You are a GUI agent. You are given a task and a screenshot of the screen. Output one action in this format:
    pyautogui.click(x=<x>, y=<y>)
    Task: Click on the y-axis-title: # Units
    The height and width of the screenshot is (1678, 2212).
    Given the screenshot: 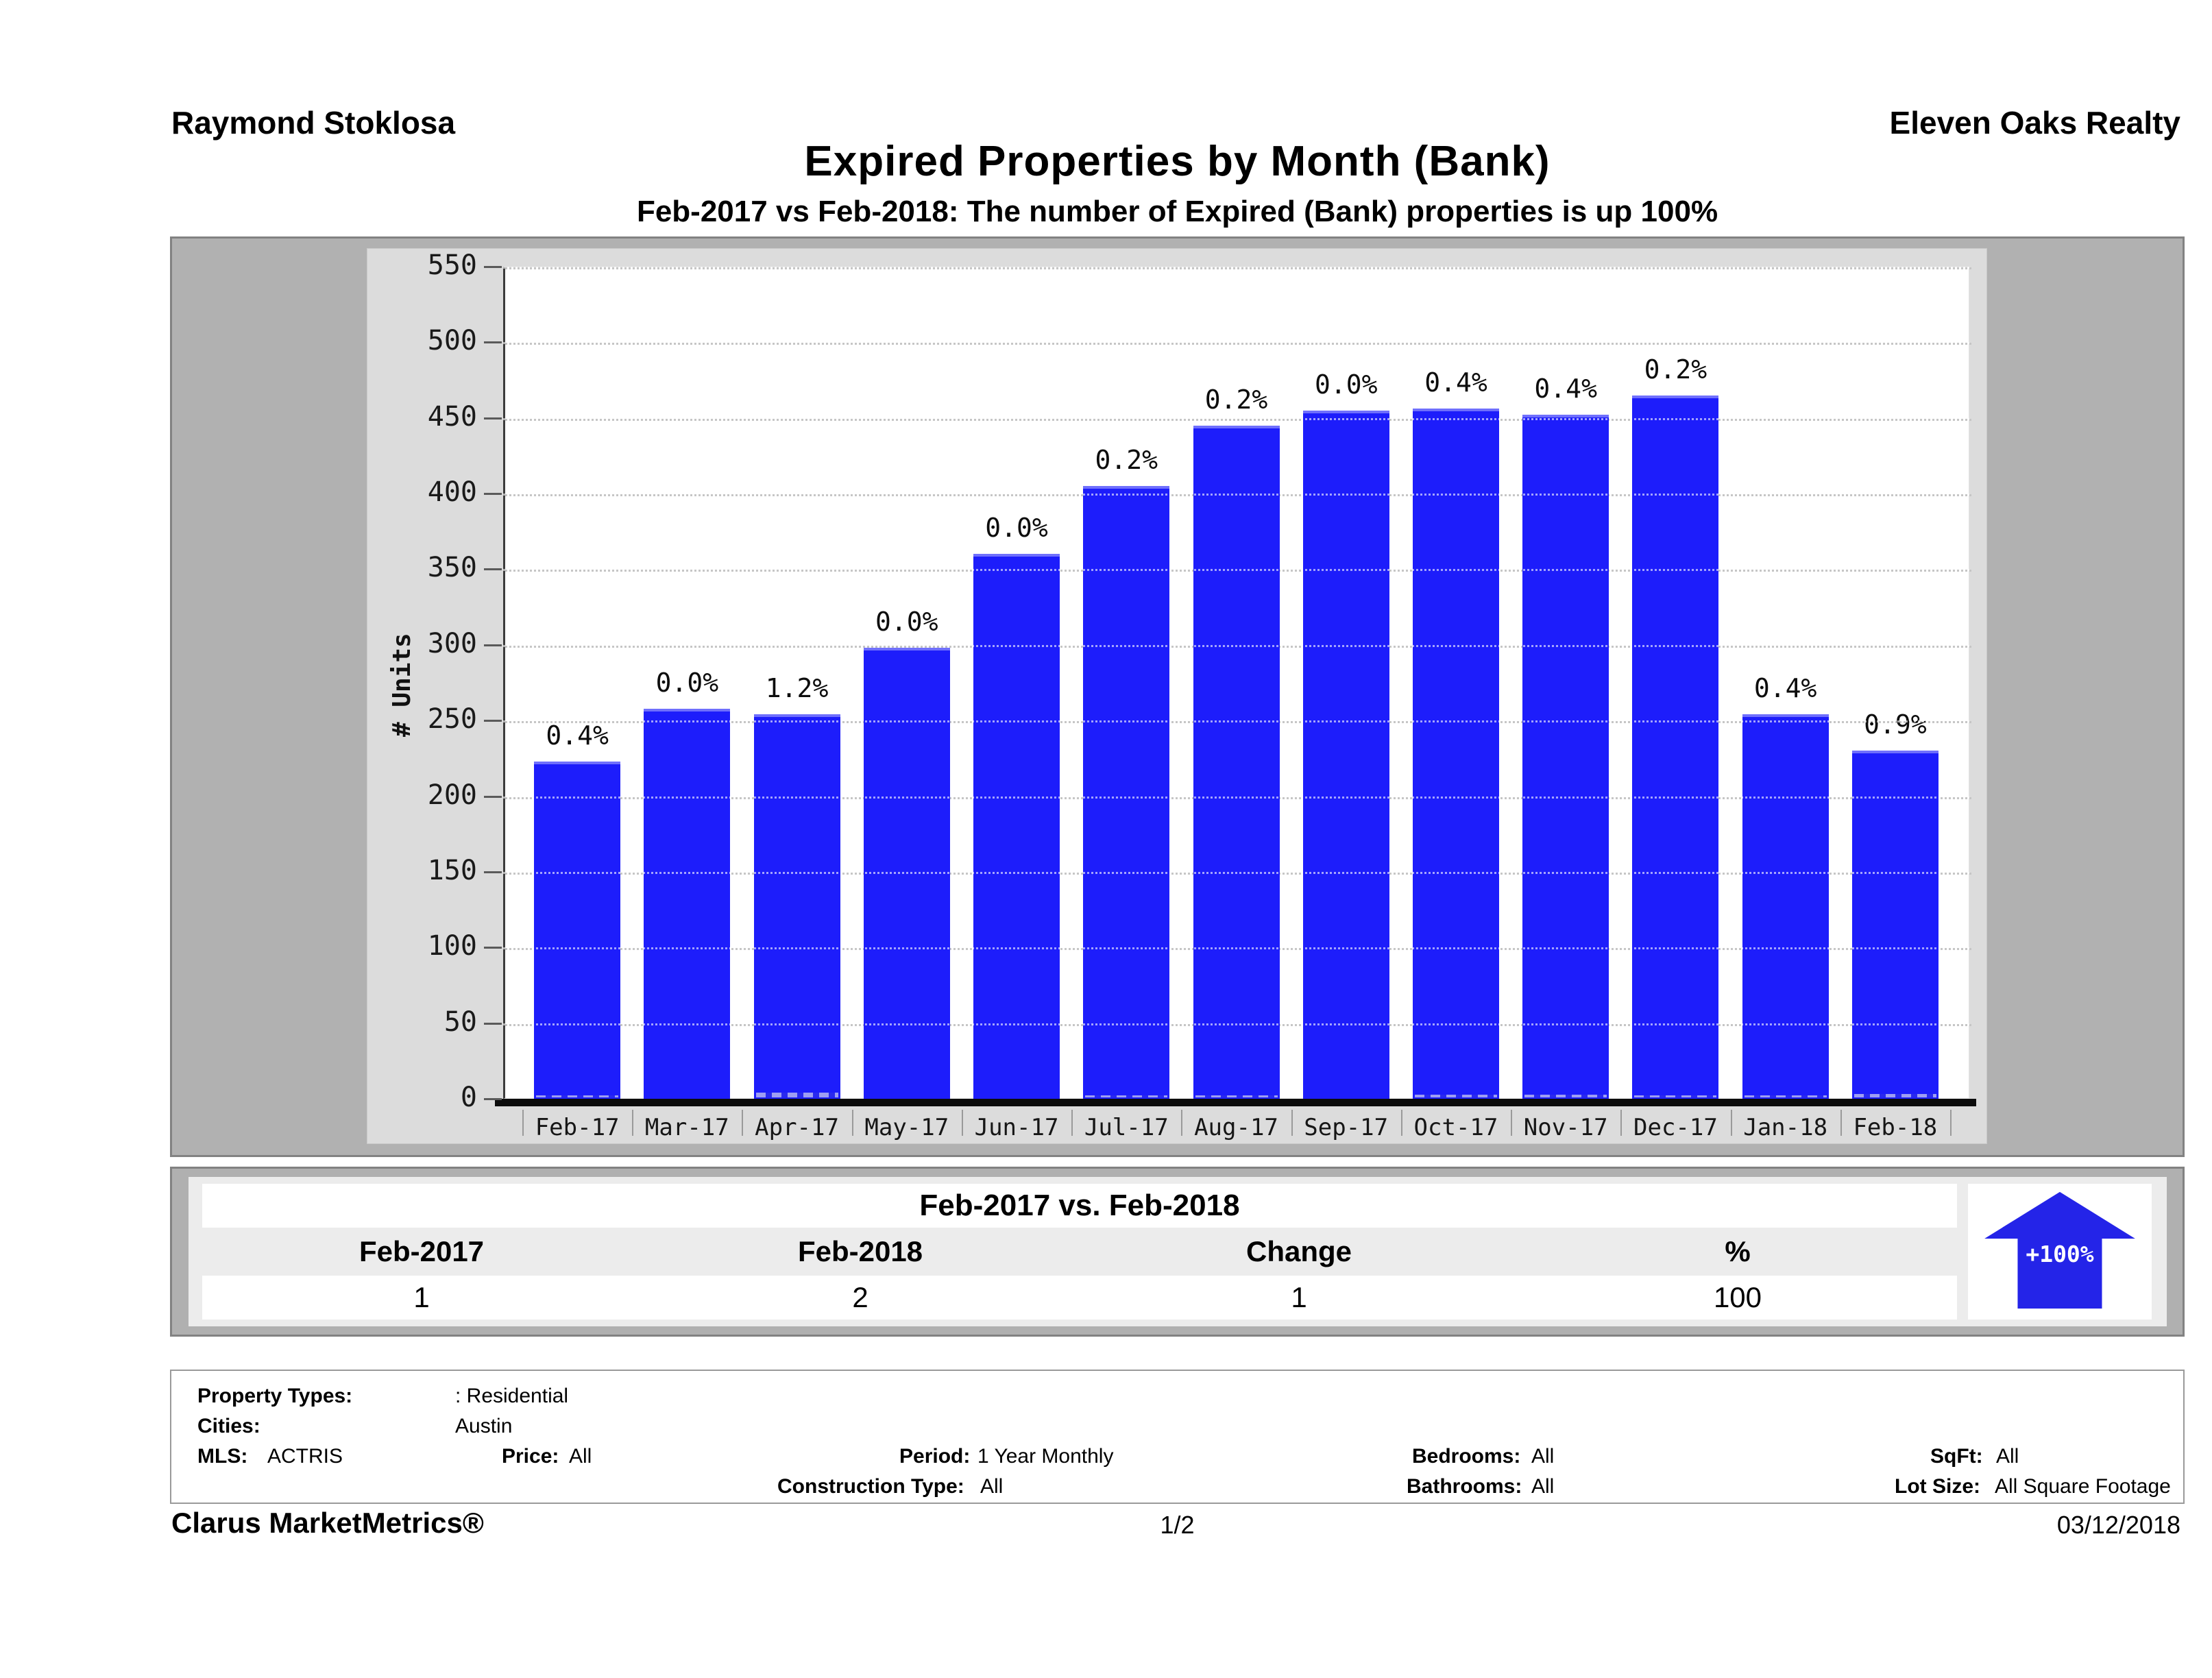 What is the action you would take?
    pyautogui.click(x=402, y=685)
    